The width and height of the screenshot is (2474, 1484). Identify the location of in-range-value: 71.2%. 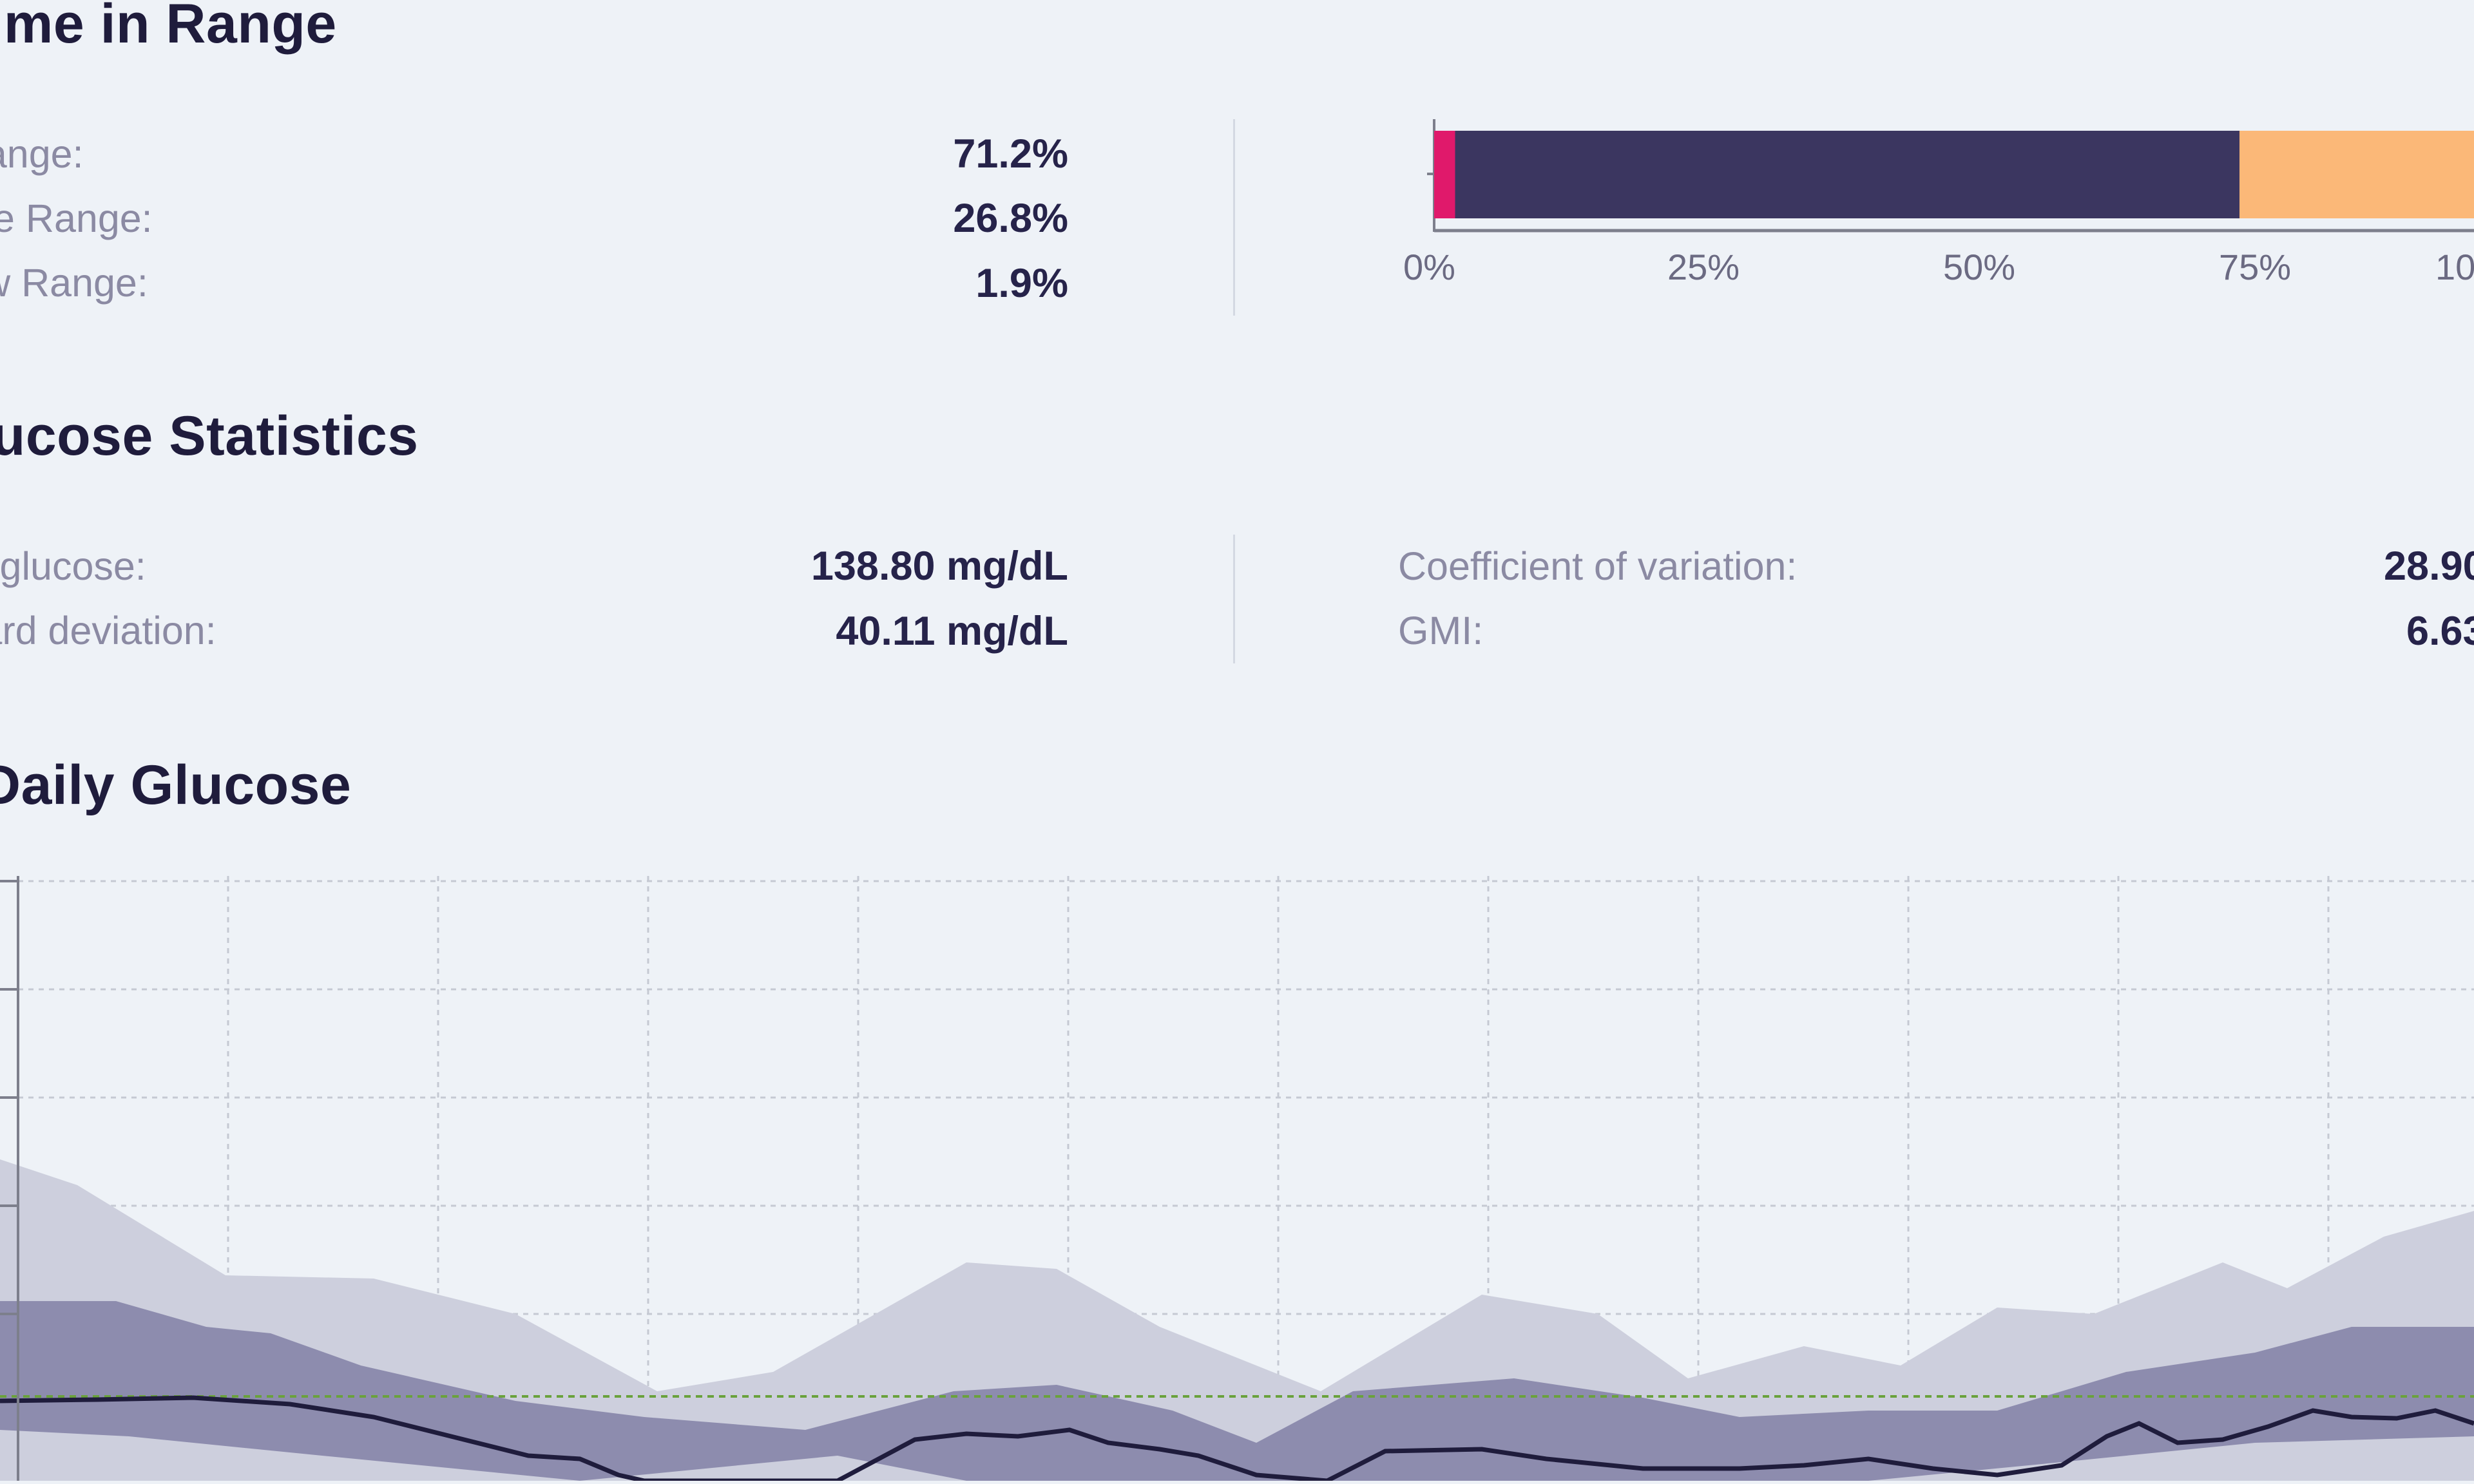
(1010, 153).